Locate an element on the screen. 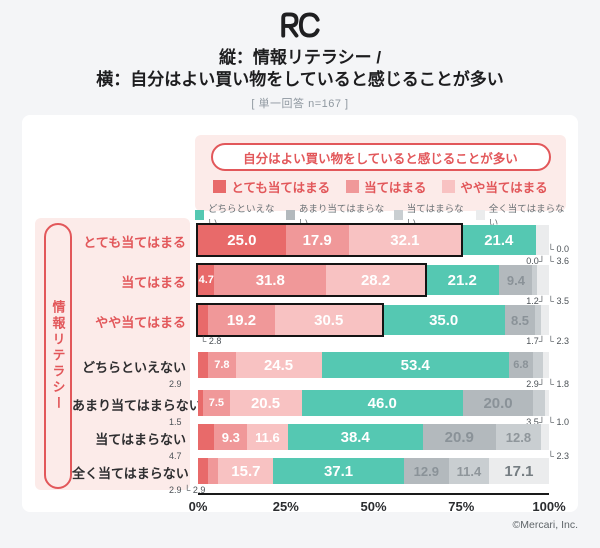  bar-segment: 21.4 is located at coordinates (499, 240).